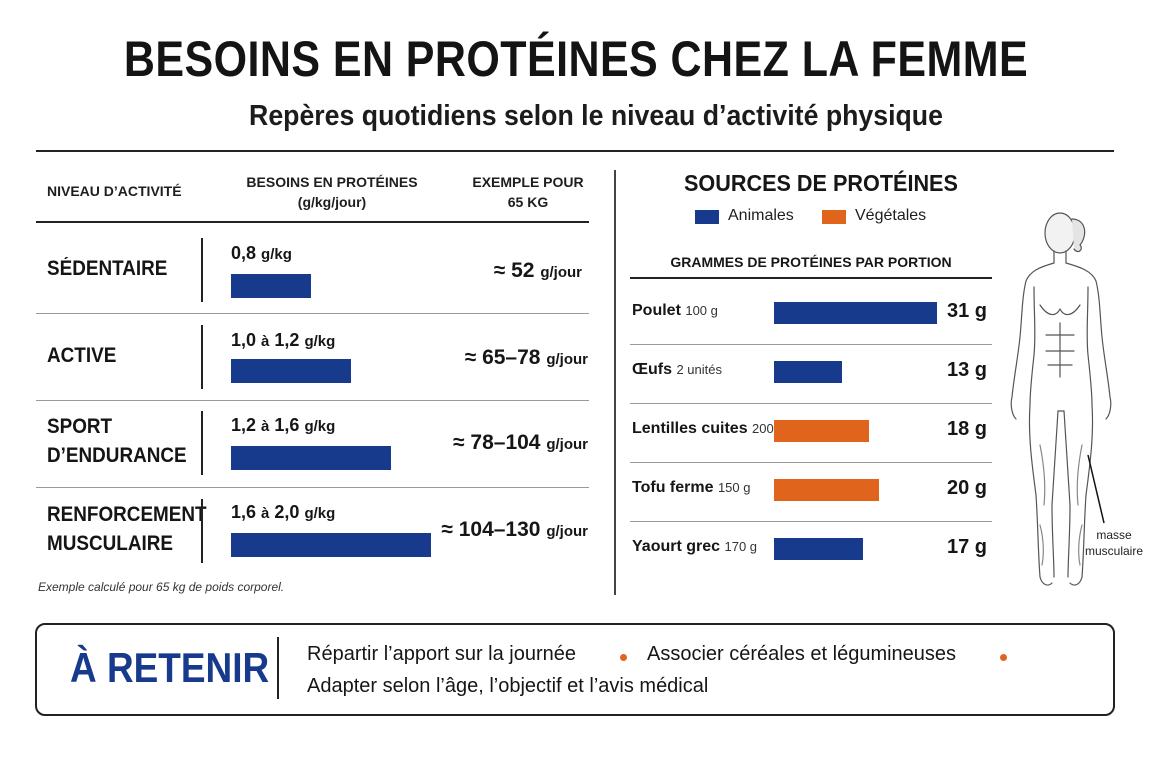 Image resolution: width=1152 pixels, height=768 pixels. What do you see at coordinates (761, 215) in the screenshot?
I see `legend-label-animal: Animales` at bounding box center [761, 215].